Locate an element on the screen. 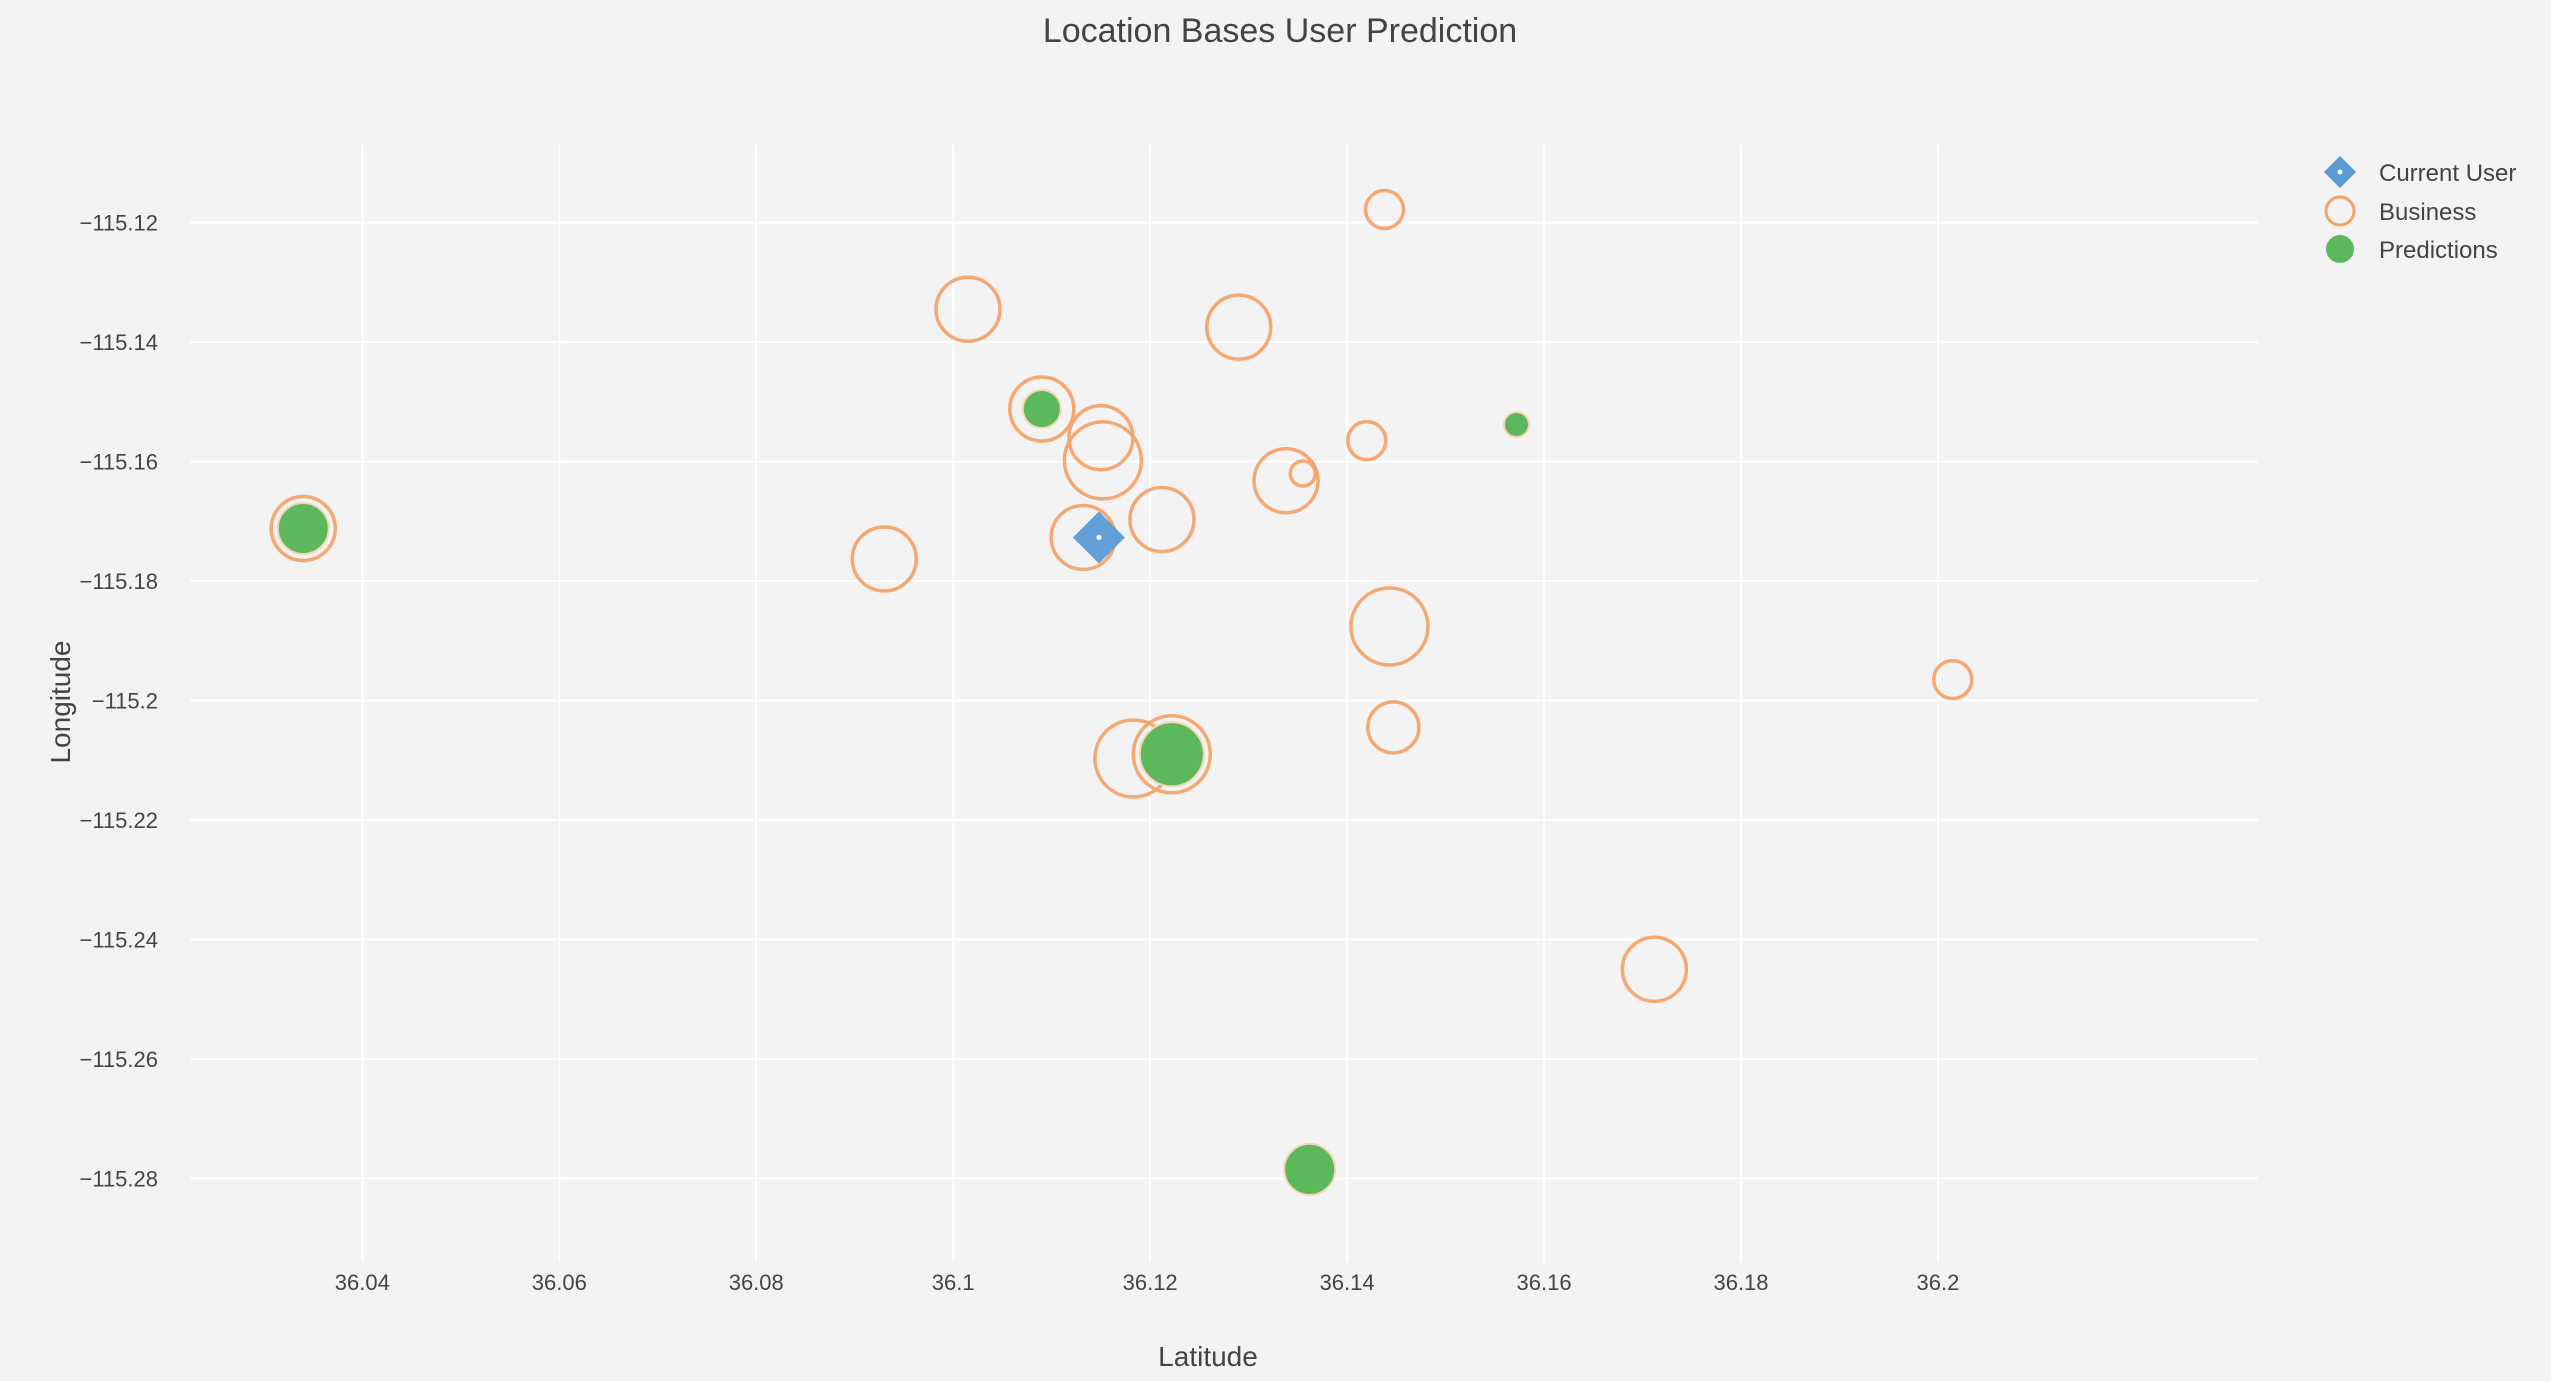  legend-item-predictions: Predictions is located at coordinates (2412, 249).